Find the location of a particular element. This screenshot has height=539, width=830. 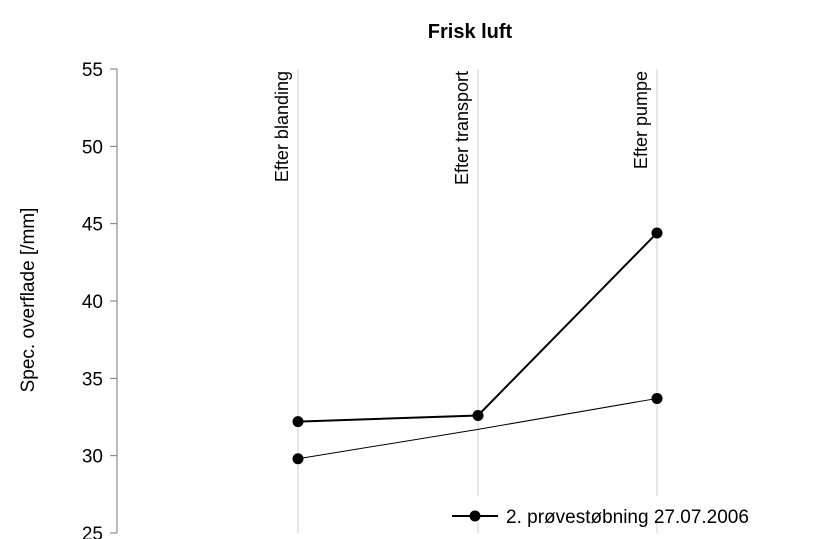

category-labels: Efter blanding Efter transport Efter pumpe is located at coordinates (461, 128).